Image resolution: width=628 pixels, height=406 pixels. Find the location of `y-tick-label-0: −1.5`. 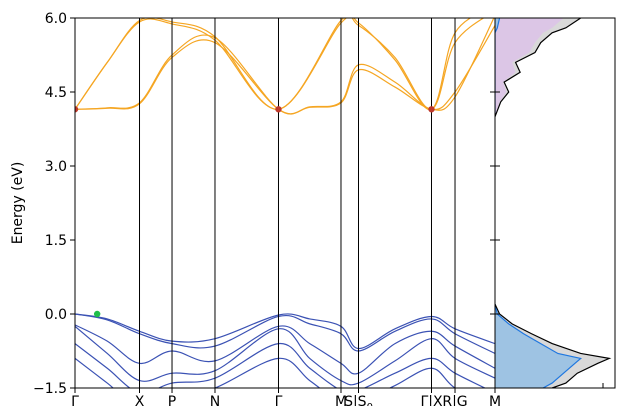

y-tick-label-0: −1.5 is located at coordinates (50, 389).